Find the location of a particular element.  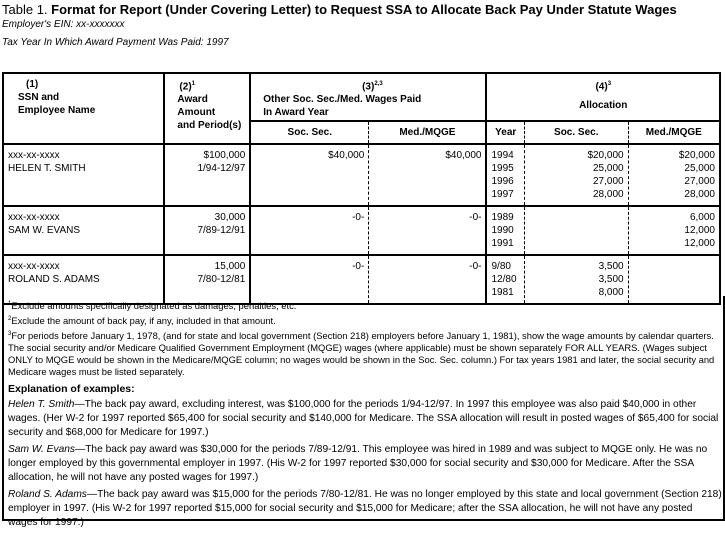

employee-name: SAM W. EVANS is located at coordinates (44, 231).